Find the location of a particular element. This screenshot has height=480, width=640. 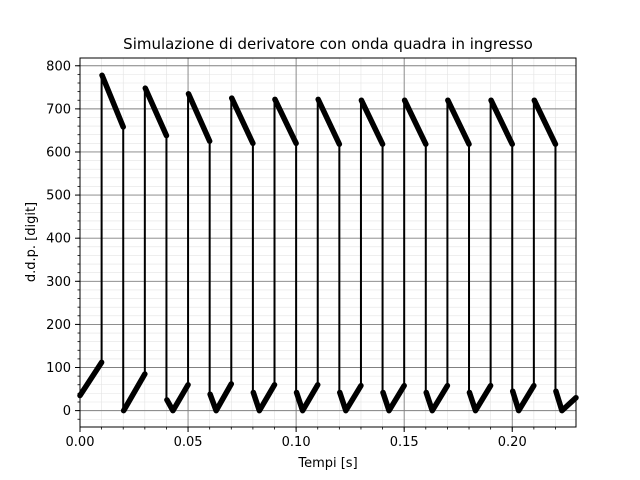

x-tick-label: 0.00 is located at coordinates (80, 442).